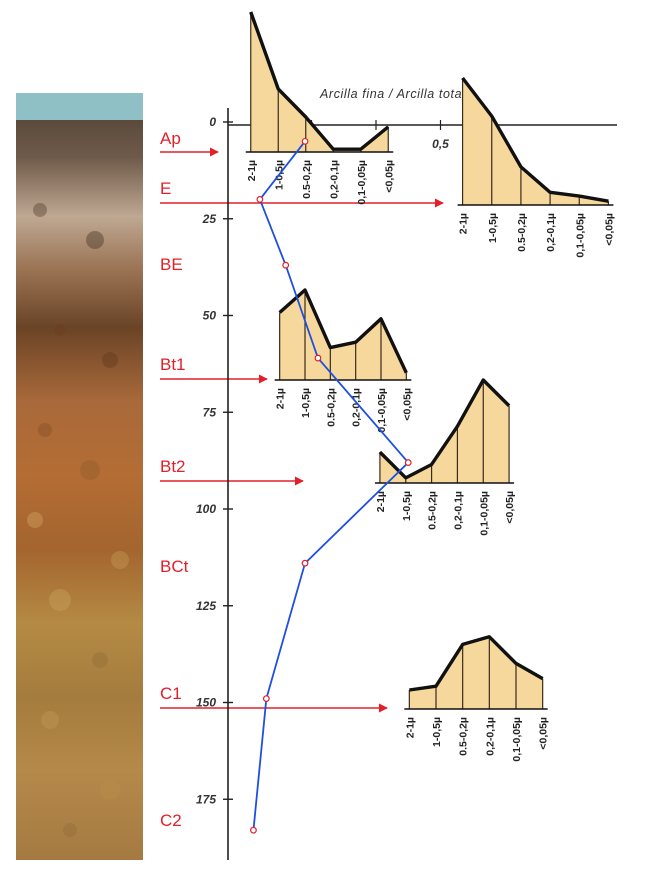 The height and width of the screenshot is (876, 649). What do you see at coordinates (206, 799) in the screenshot?
I see `depth-tick-label: 175` at bounding box center [206, 799].